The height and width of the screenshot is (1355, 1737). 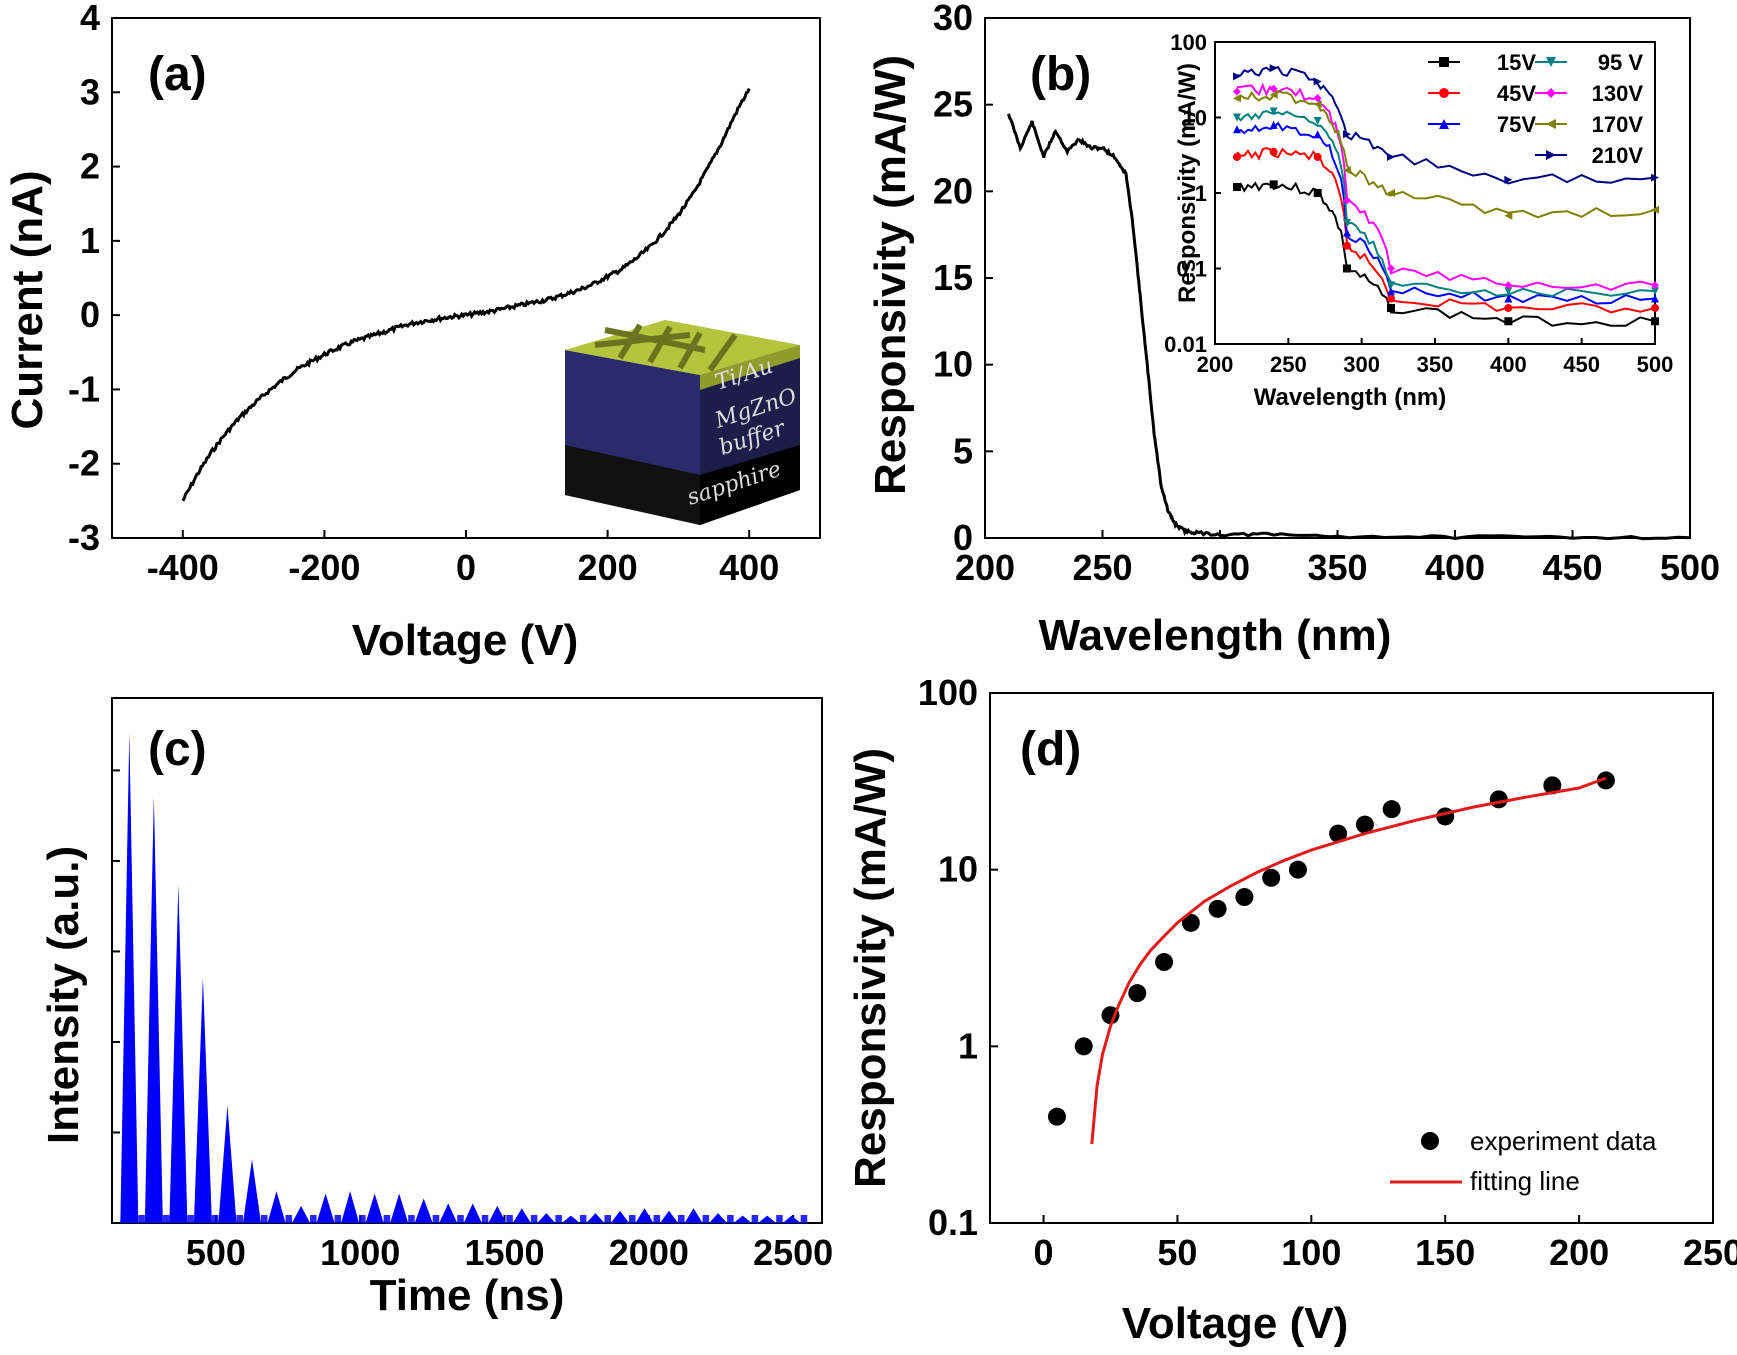 I want to click on panel-d-xtick-label: 50, so click(x=1177, y=1252).